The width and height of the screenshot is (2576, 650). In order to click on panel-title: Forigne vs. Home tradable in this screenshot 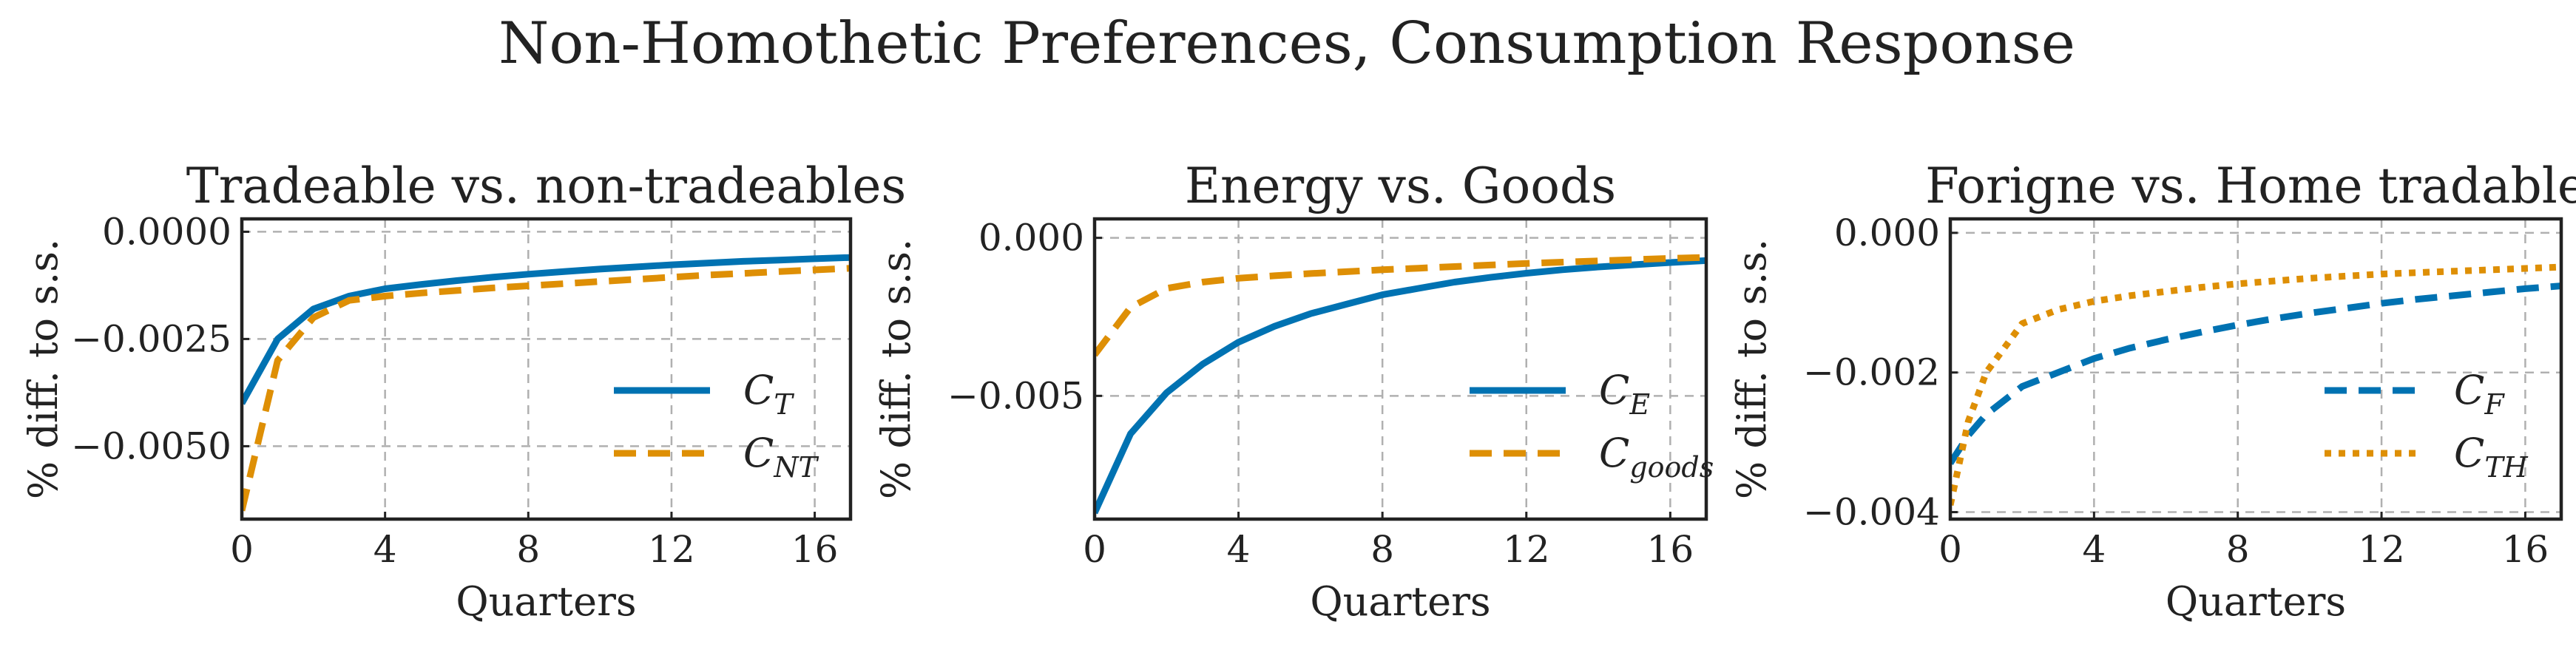, I will do `click(2250, 186)`.